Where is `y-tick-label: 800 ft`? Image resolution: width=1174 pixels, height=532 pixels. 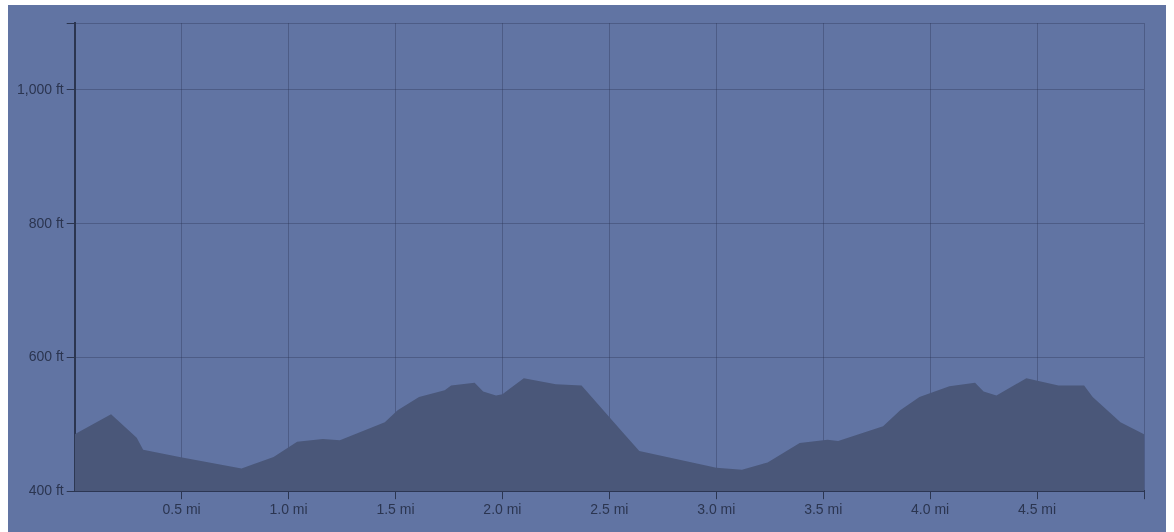 y-tick-label: 800 ft is located at coordinates (46, 222).